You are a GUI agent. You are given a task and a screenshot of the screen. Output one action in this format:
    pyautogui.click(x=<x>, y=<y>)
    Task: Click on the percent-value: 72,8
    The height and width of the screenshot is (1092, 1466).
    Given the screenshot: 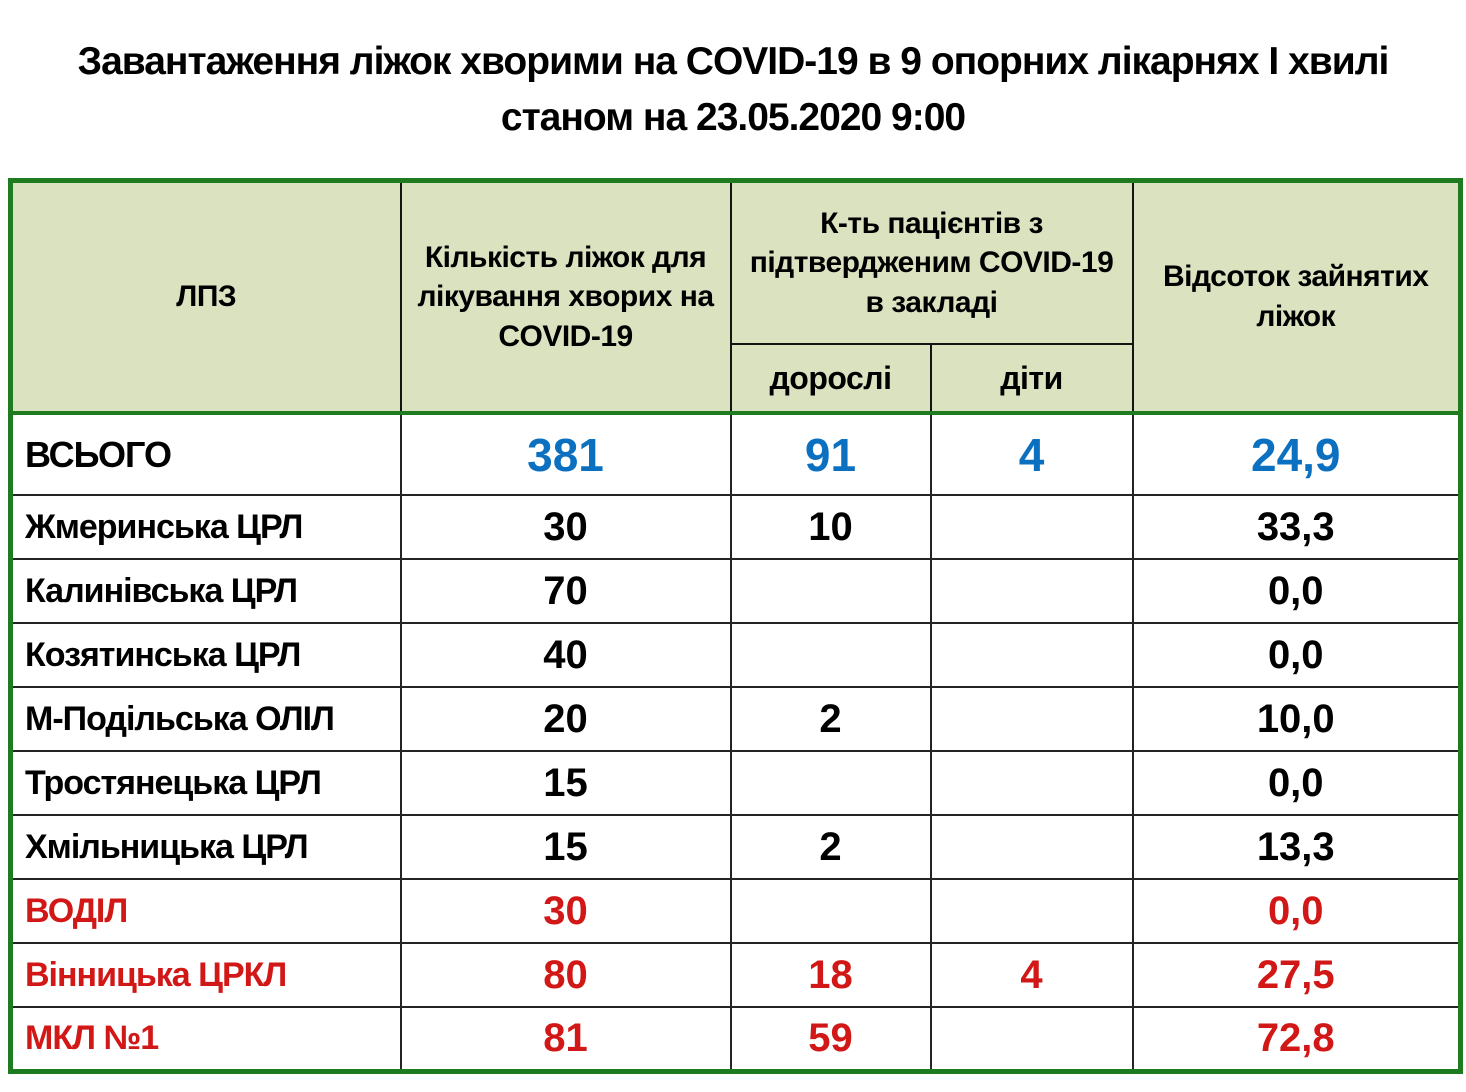 What is the action you would take?
    pyautogui.click(x=1296, y=1039)
    